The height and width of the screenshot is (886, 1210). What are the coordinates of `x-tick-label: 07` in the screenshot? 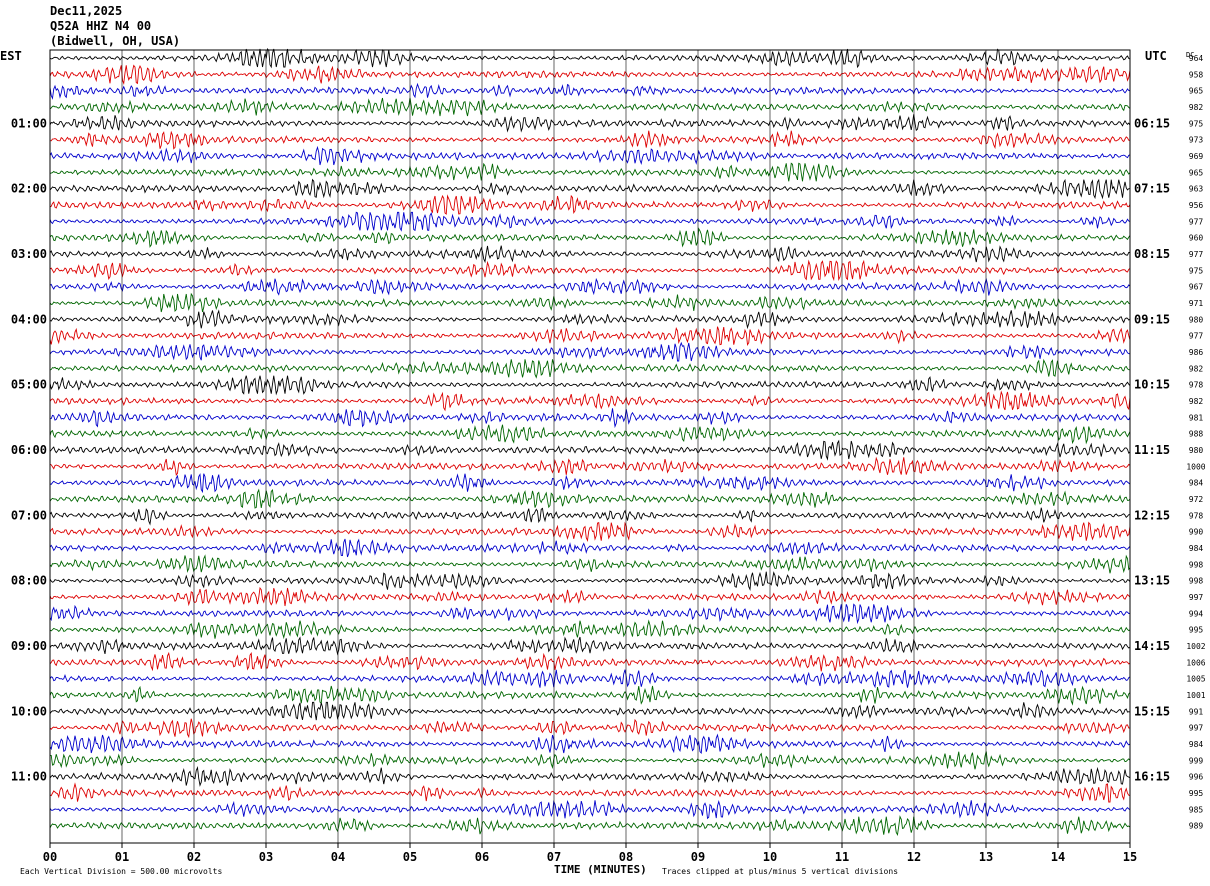 It's located at (554, 857).